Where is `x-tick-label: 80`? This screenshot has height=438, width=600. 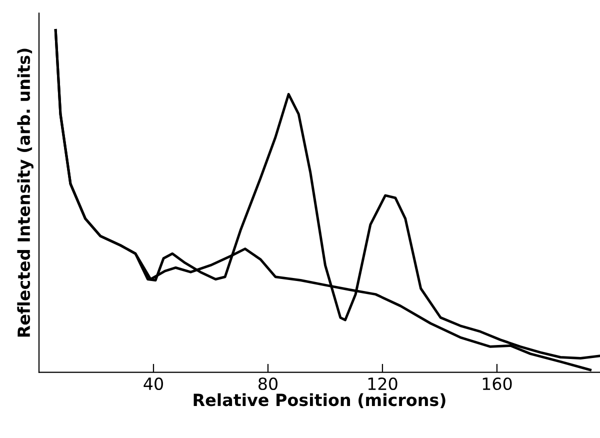
x-tick-label: 80 is located at coordinates (268, 383).